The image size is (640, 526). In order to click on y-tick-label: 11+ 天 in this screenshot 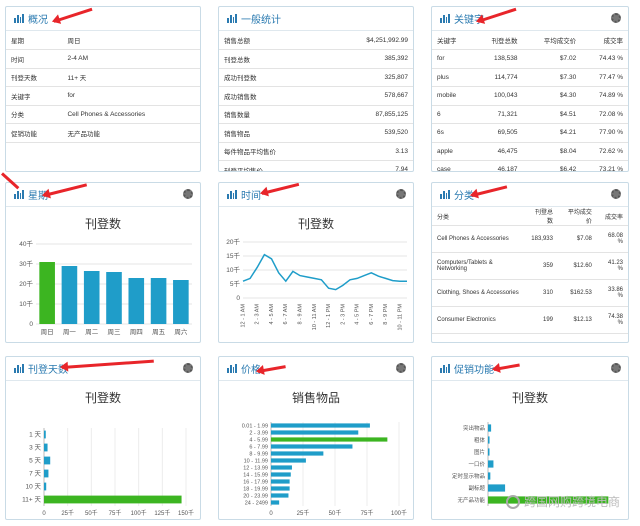, I will do `click(31, 500)`.